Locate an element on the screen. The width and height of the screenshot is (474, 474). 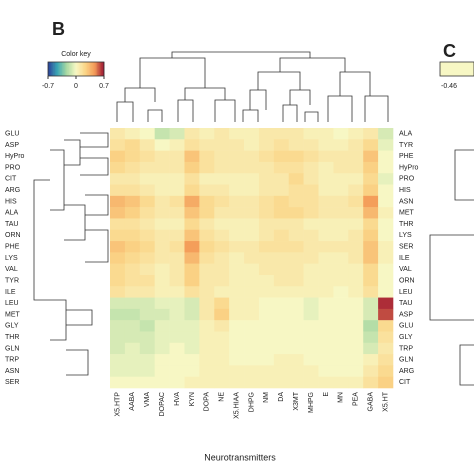
panel-label: C is located at coordinates (449, 51).